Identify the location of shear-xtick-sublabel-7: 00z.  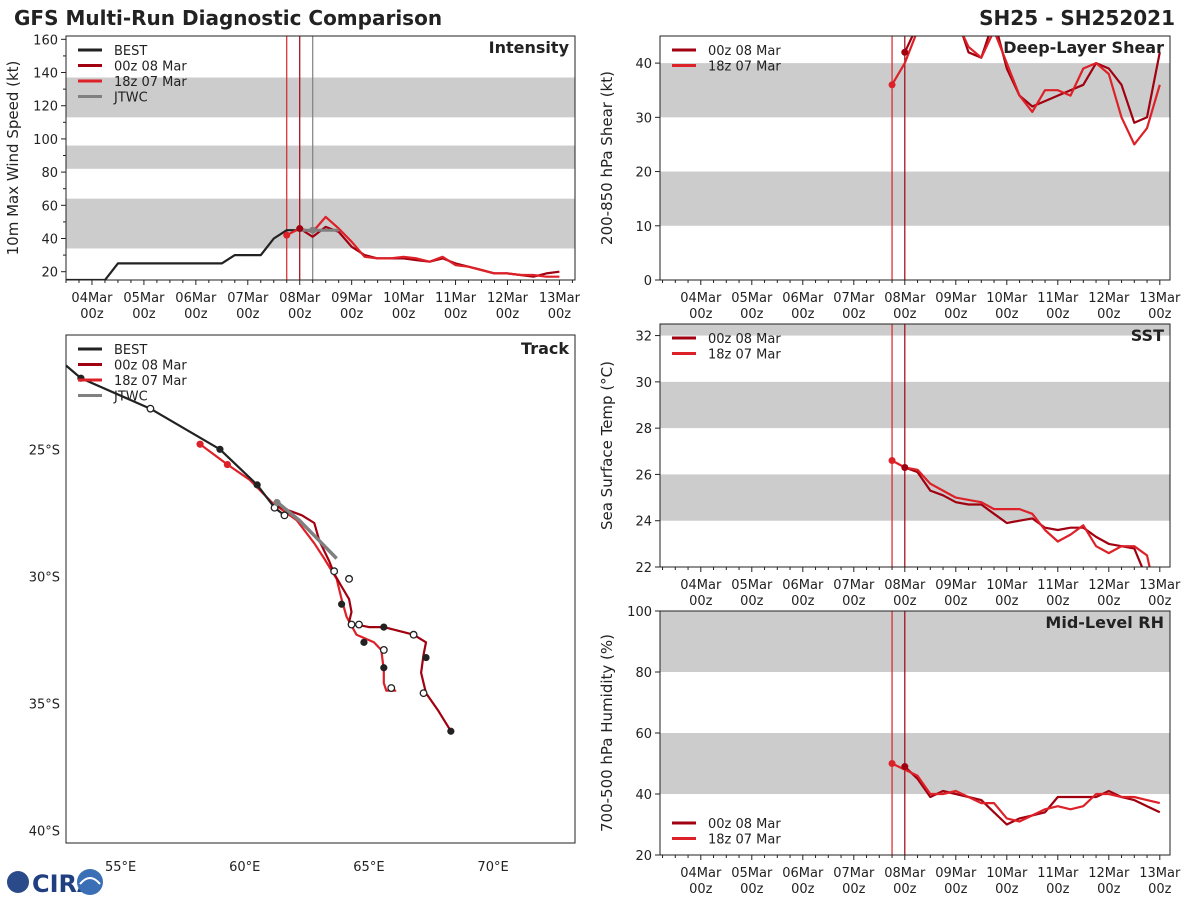
(1058, 314).